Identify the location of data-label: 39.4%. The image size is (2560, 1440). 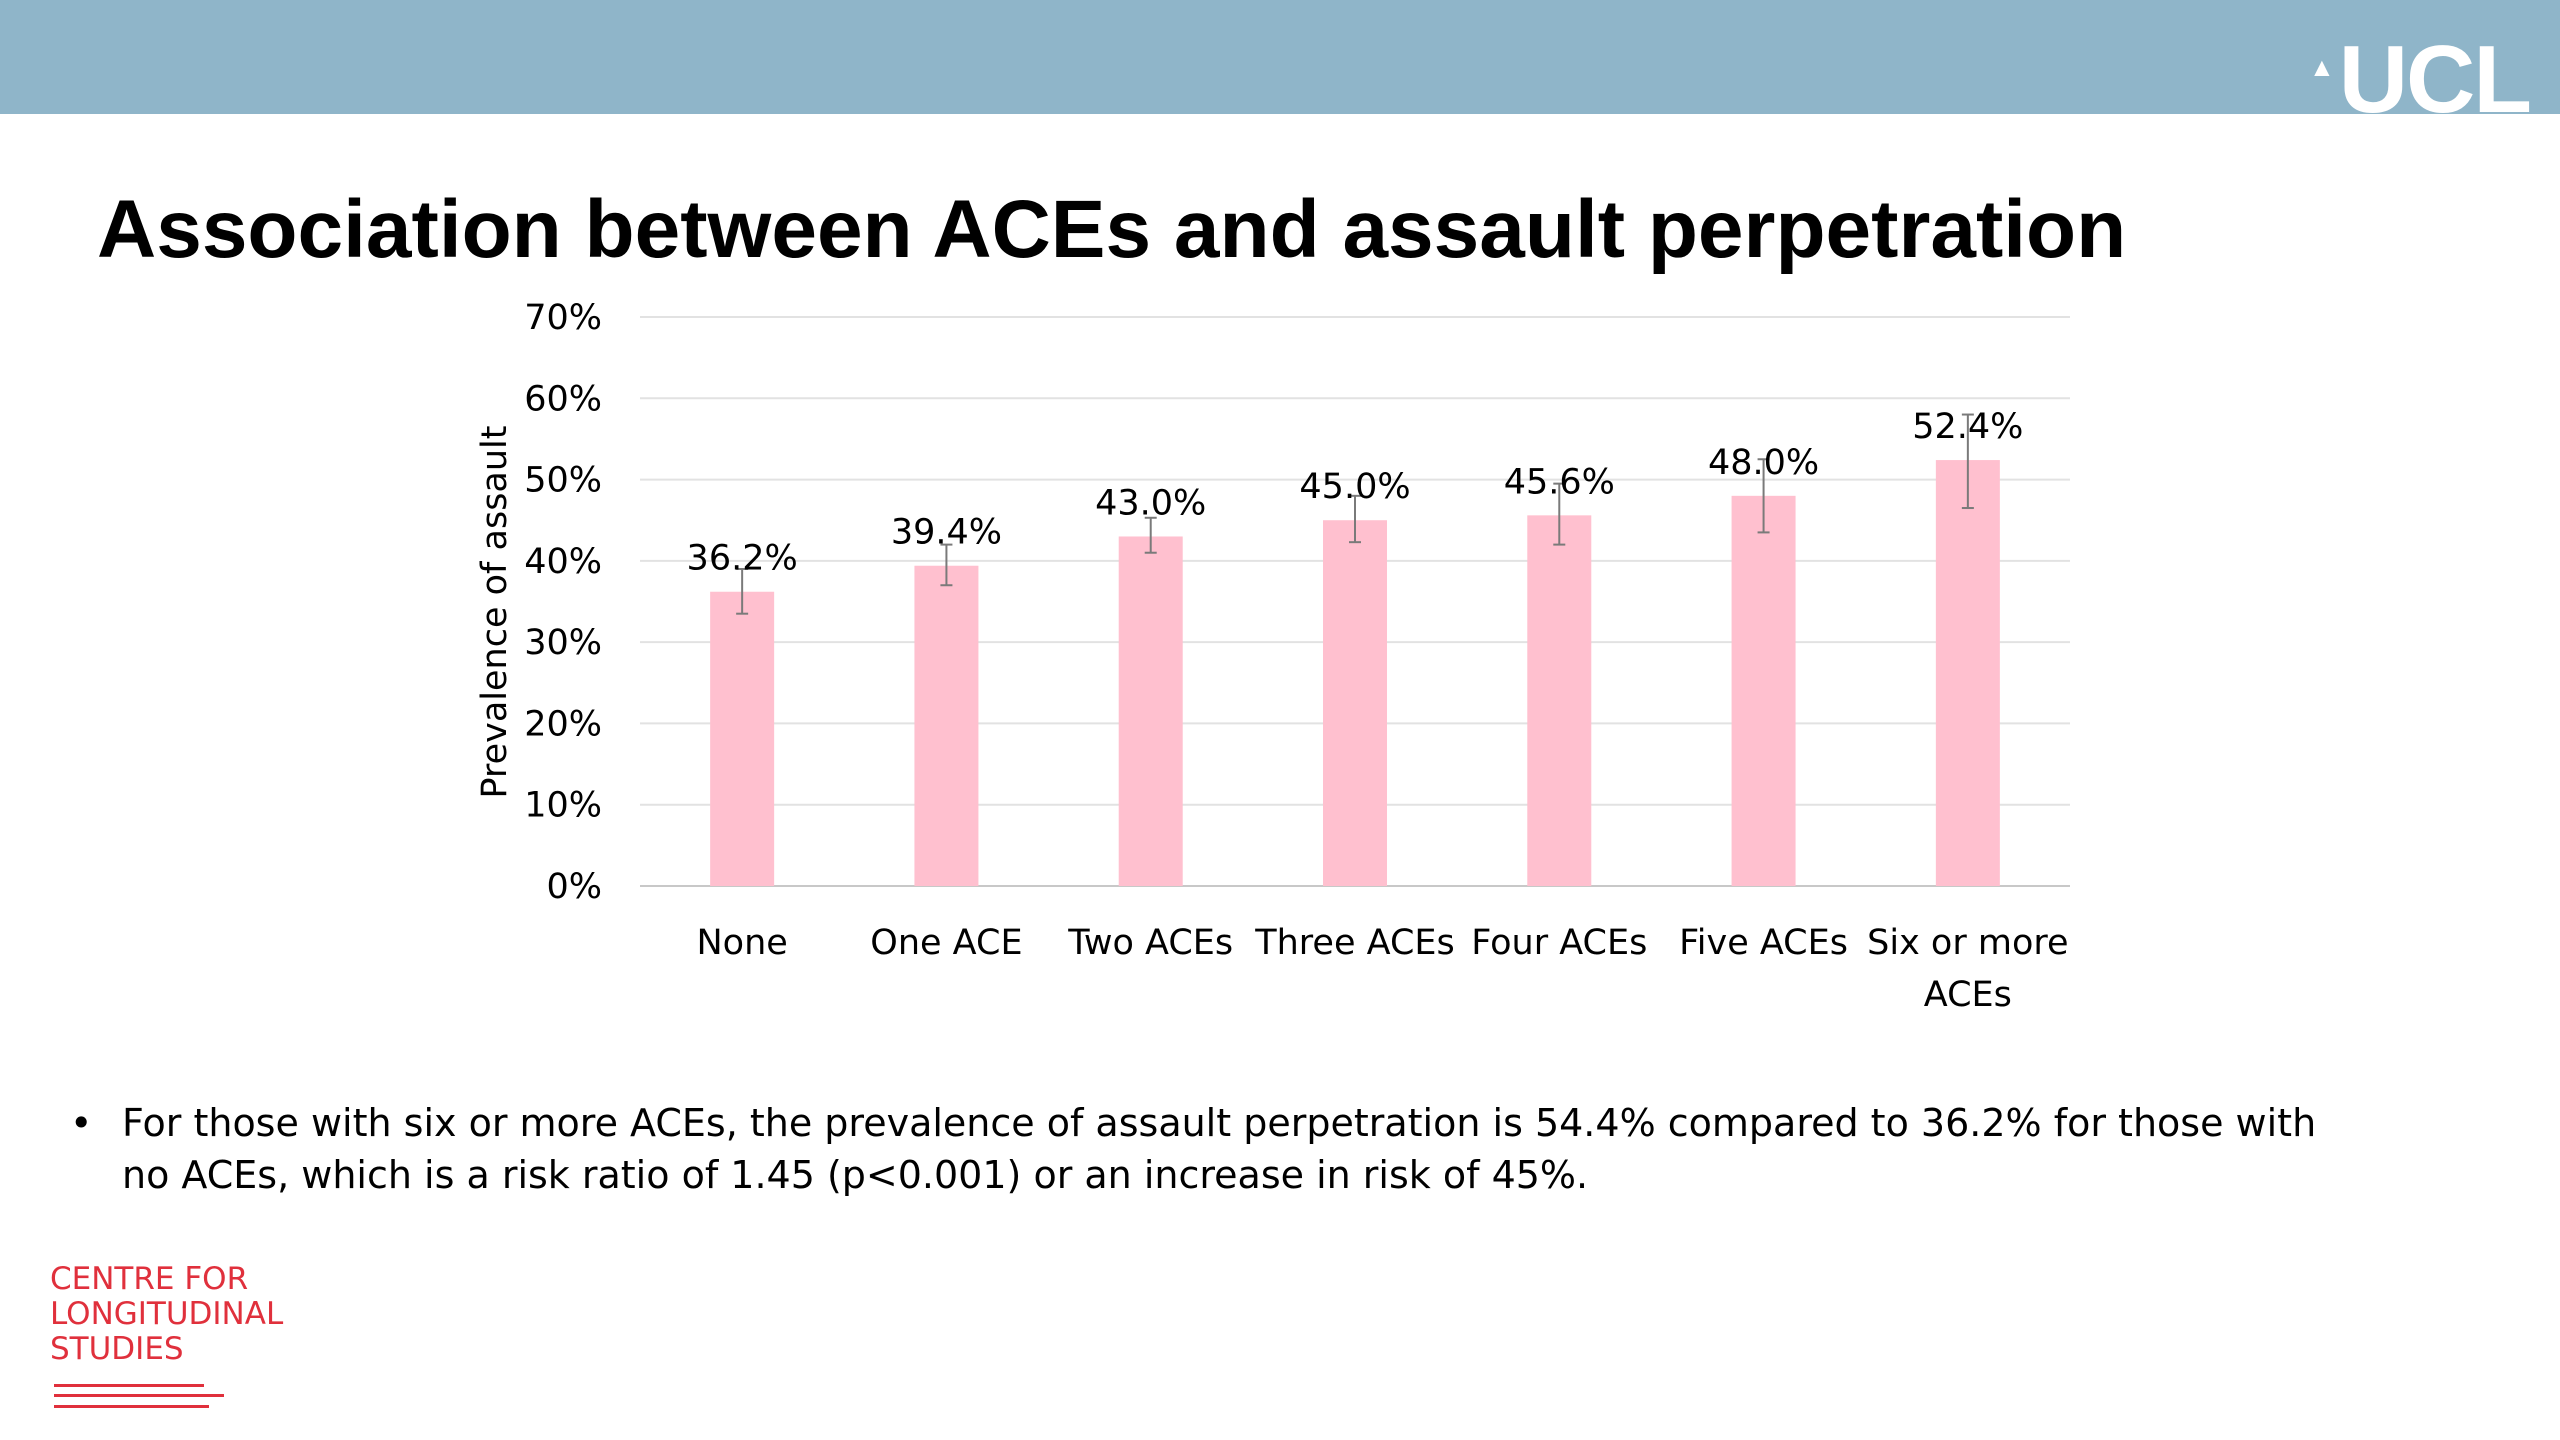
(946, 533).